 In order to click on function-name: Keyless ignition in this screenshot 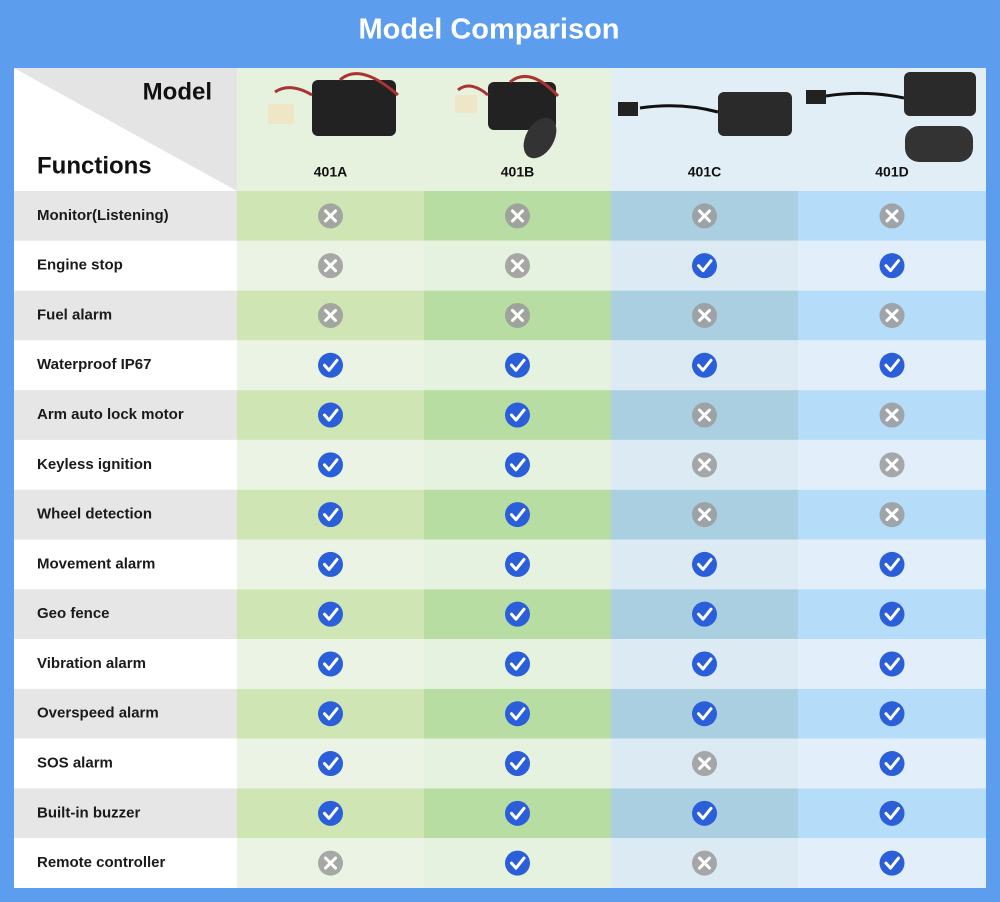, I will do `click(94, 464)`.